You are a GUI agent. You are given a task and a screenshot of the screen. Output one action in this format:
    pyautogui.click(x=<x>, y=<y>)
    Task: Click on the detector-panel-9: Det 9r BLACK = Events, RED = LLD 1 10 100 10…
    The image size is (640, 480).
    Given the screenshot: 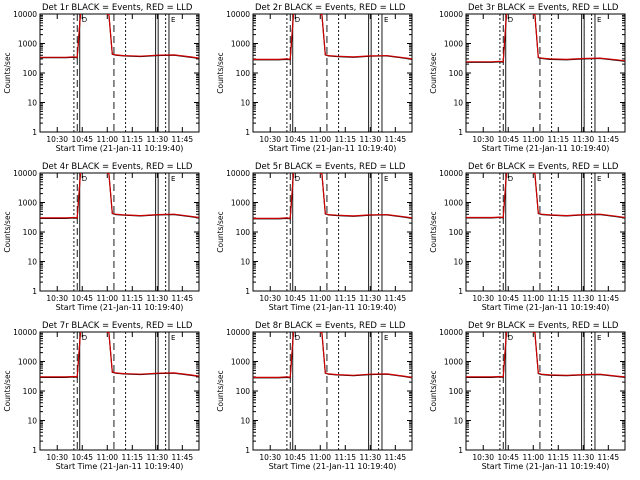 What is the action you would take?
    pyautogui.click(x=527, y=396)
    